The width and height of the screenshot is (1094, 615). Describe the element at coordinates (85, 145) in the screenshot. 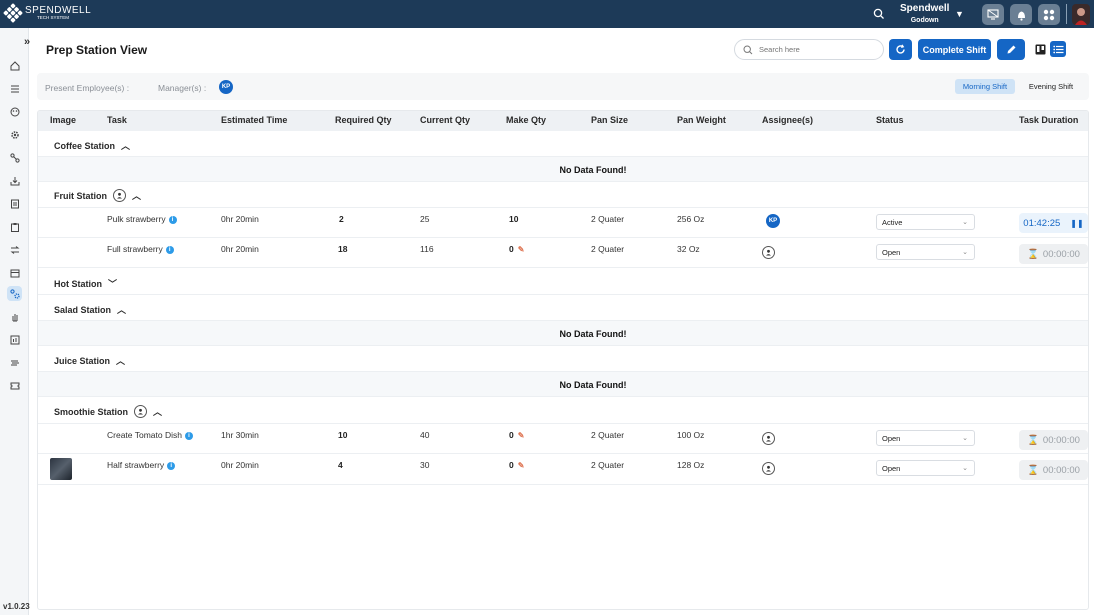

I see `section-title: Coffee Station` at that location.